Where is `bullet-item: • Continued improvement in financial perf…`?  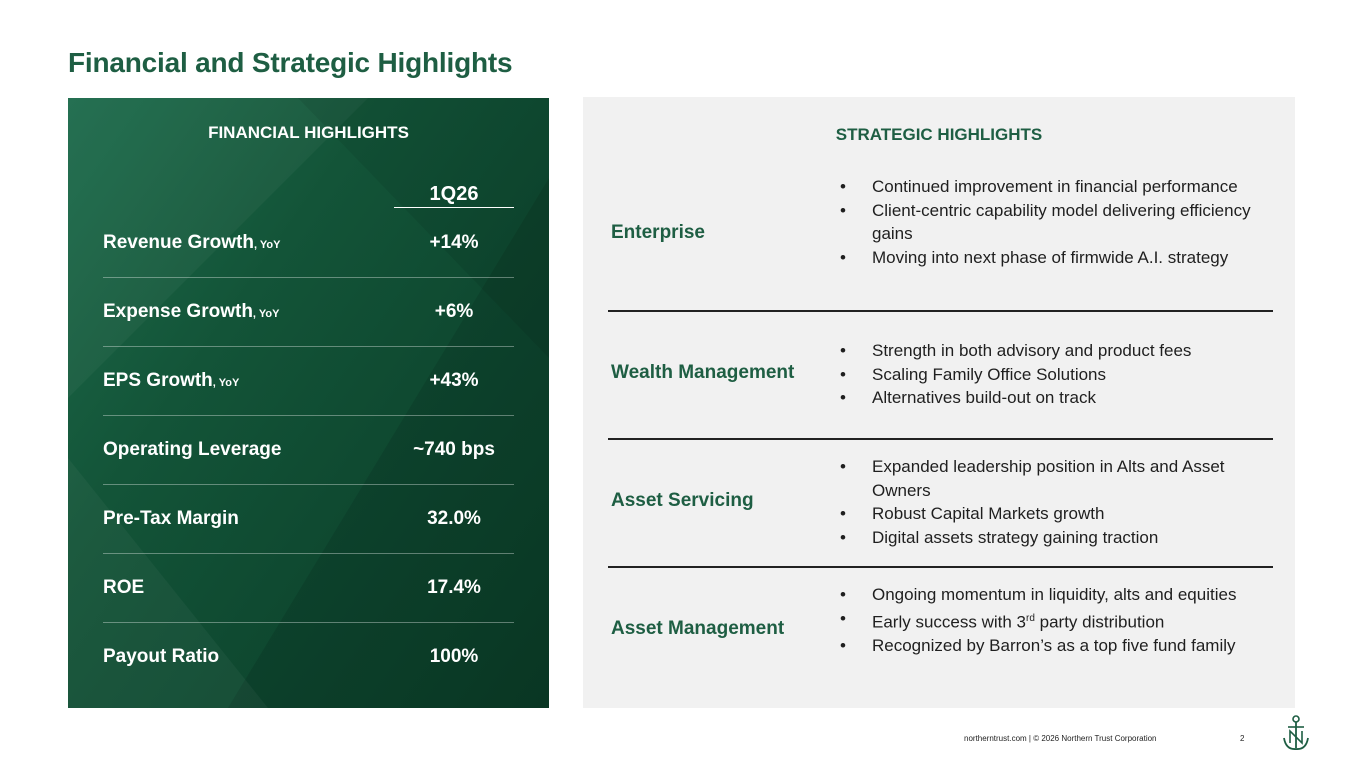 bullet-item: • Continued improvement in financial perf… is located at coordinates (1039, 186).